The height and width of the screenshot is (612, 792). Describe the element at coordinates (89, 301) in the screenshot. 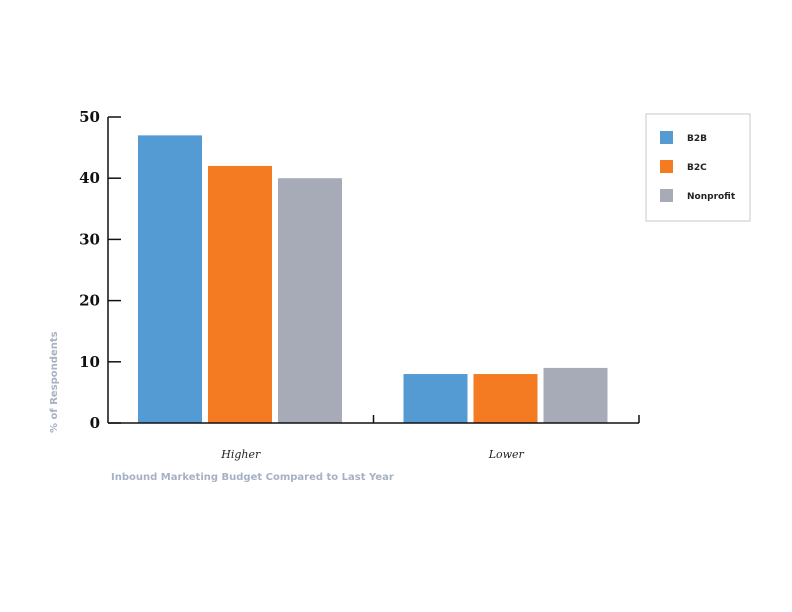

I see `y-tick-label: 20` at that location.